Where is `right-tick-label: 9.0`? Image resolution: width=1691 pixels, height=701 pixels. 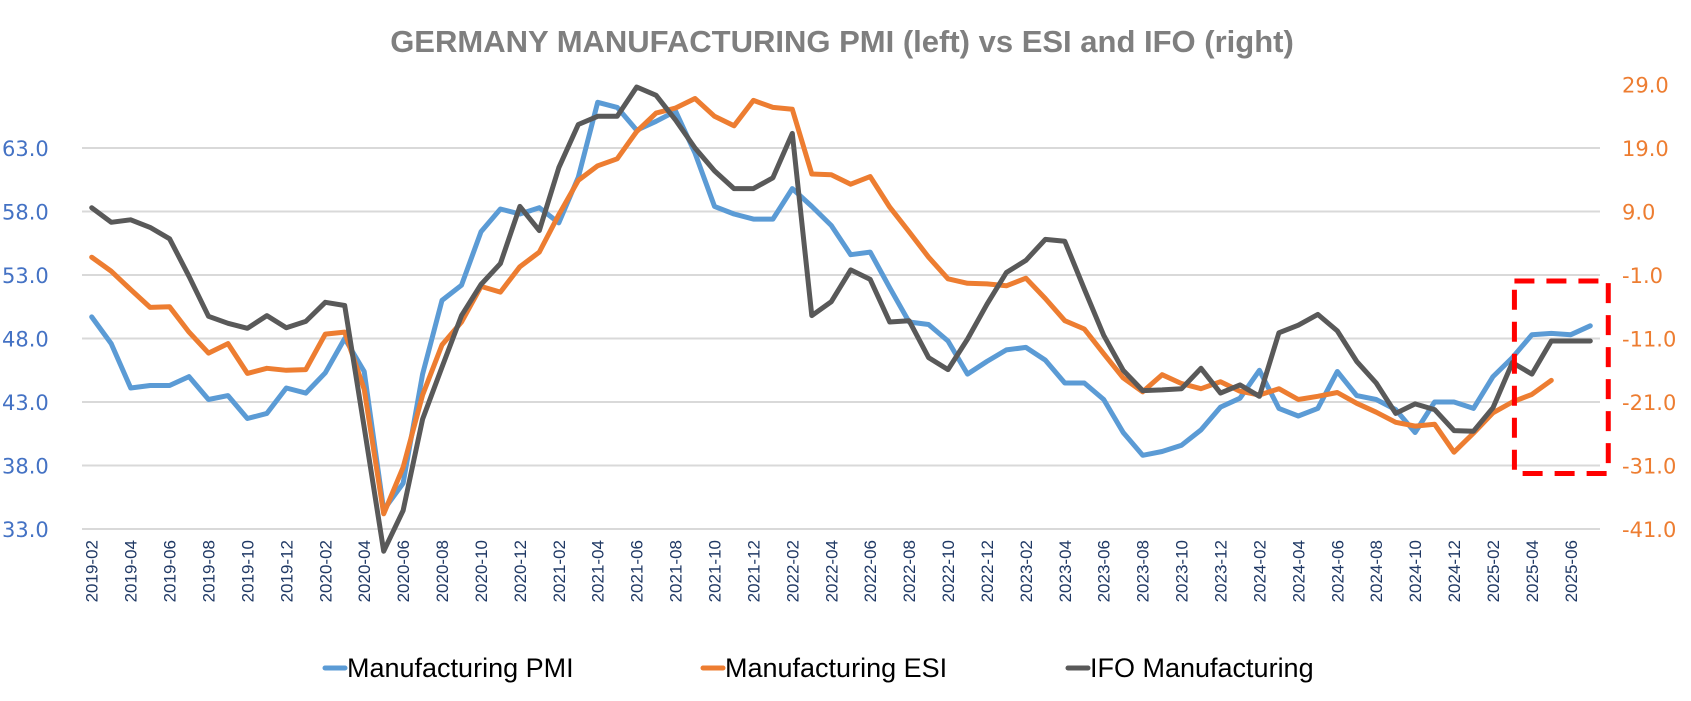 right-tick-label: 9.0 is located at coordinates (1638, 213).